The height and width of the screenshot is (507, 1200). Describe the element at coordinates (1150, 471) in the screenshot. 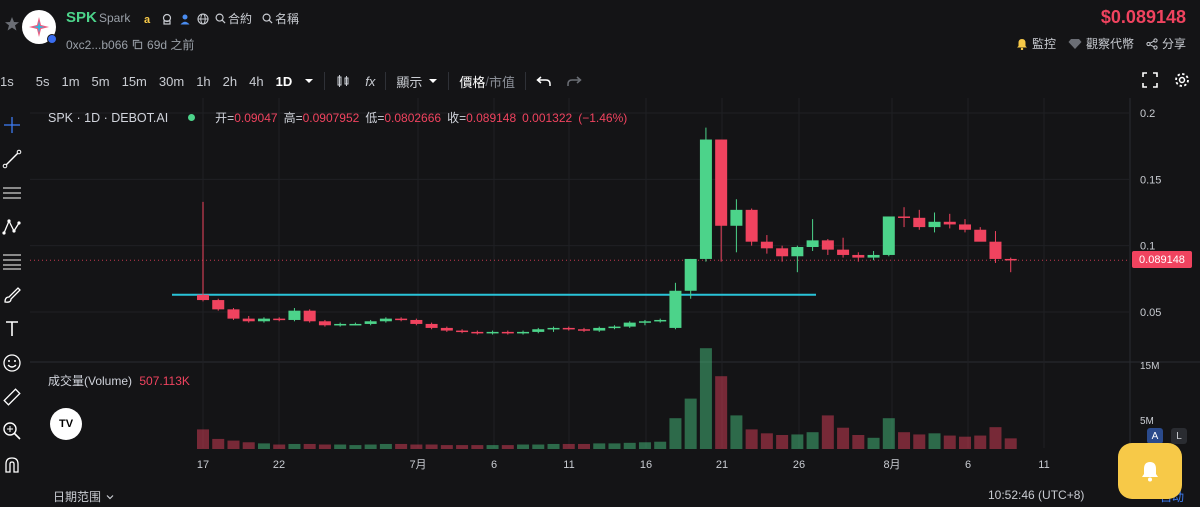

I see `alert-floating-button` at that location.